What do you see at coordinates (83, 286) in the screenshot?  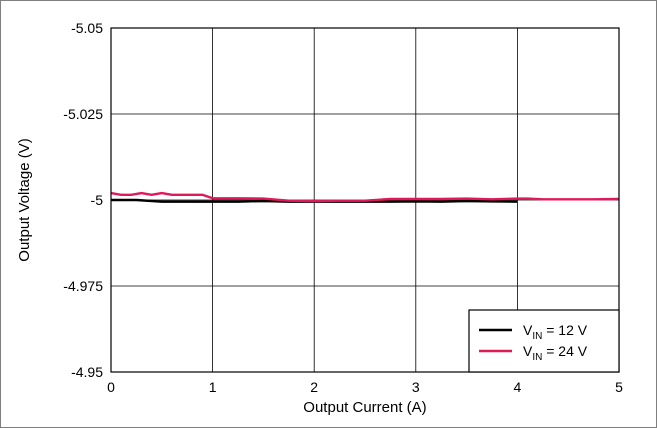 I see `y-tick-label: -4.975` at bounding box center [83, 286].